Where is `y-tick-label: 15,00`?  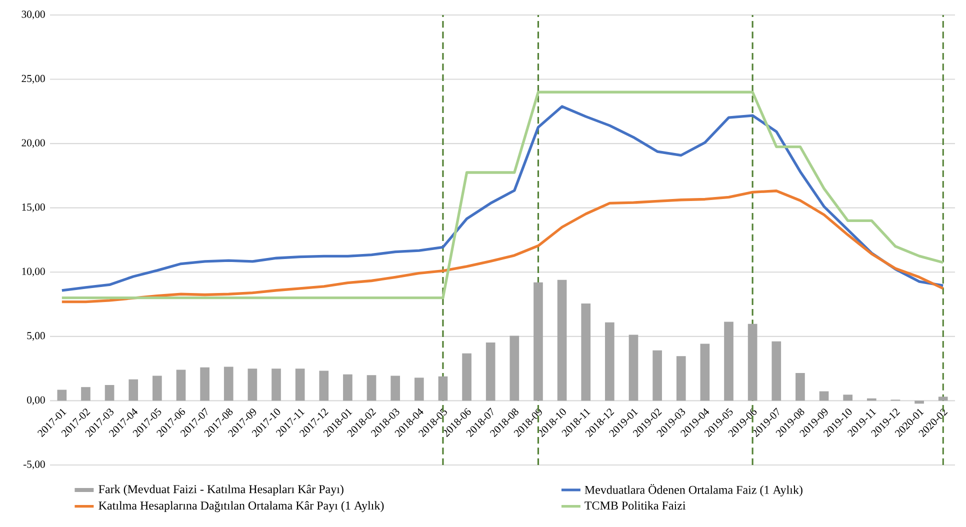
y-tick-label: 15,00 is located at coordinates (33, 207).